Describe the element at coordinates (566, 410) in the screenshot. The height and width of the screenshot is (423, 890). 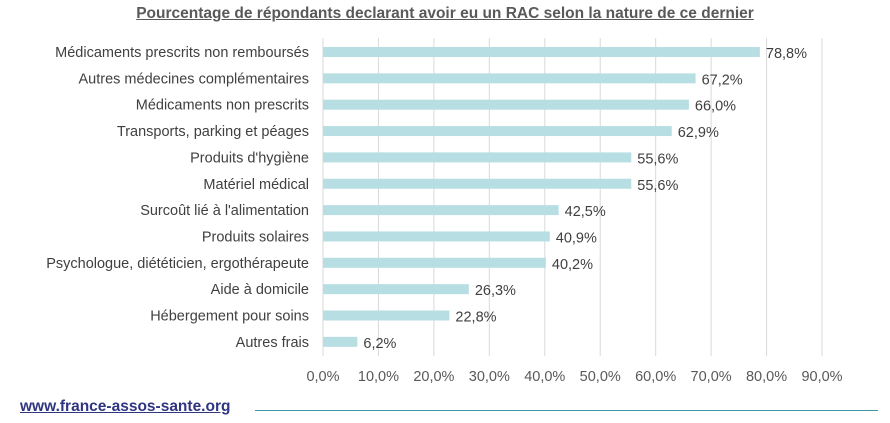
I see `footer-divider` at that location.